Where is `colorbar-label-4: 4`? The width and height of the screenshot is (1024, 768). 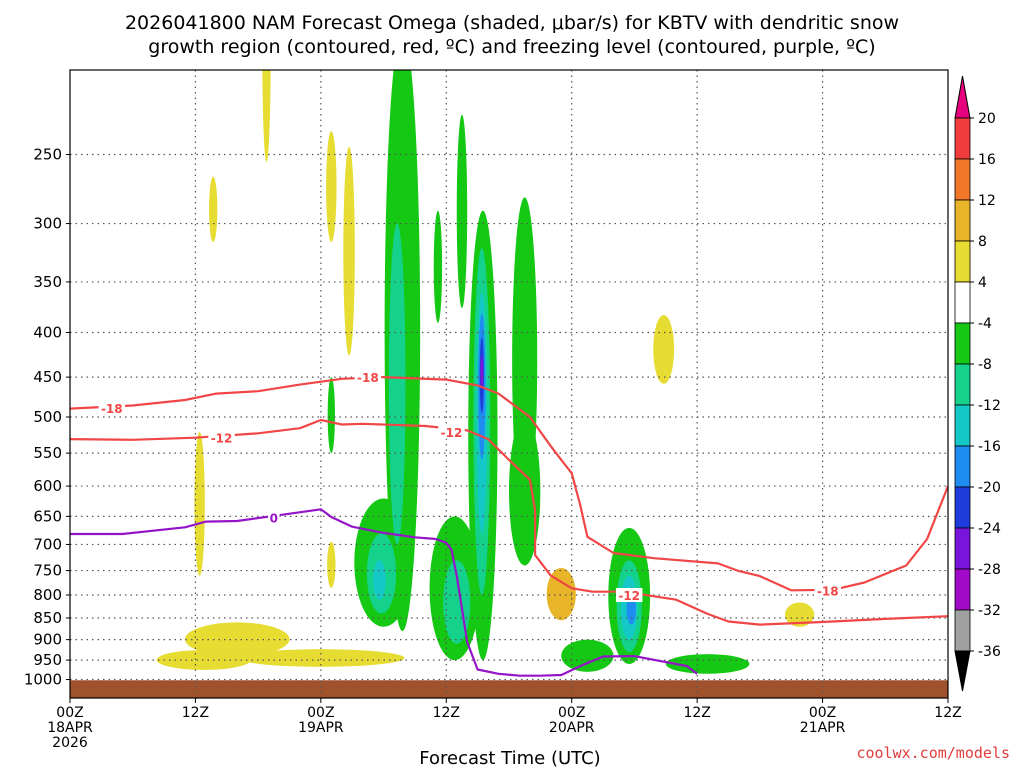
colorbar-label-4: 4 is located at coordinates (982, 283).